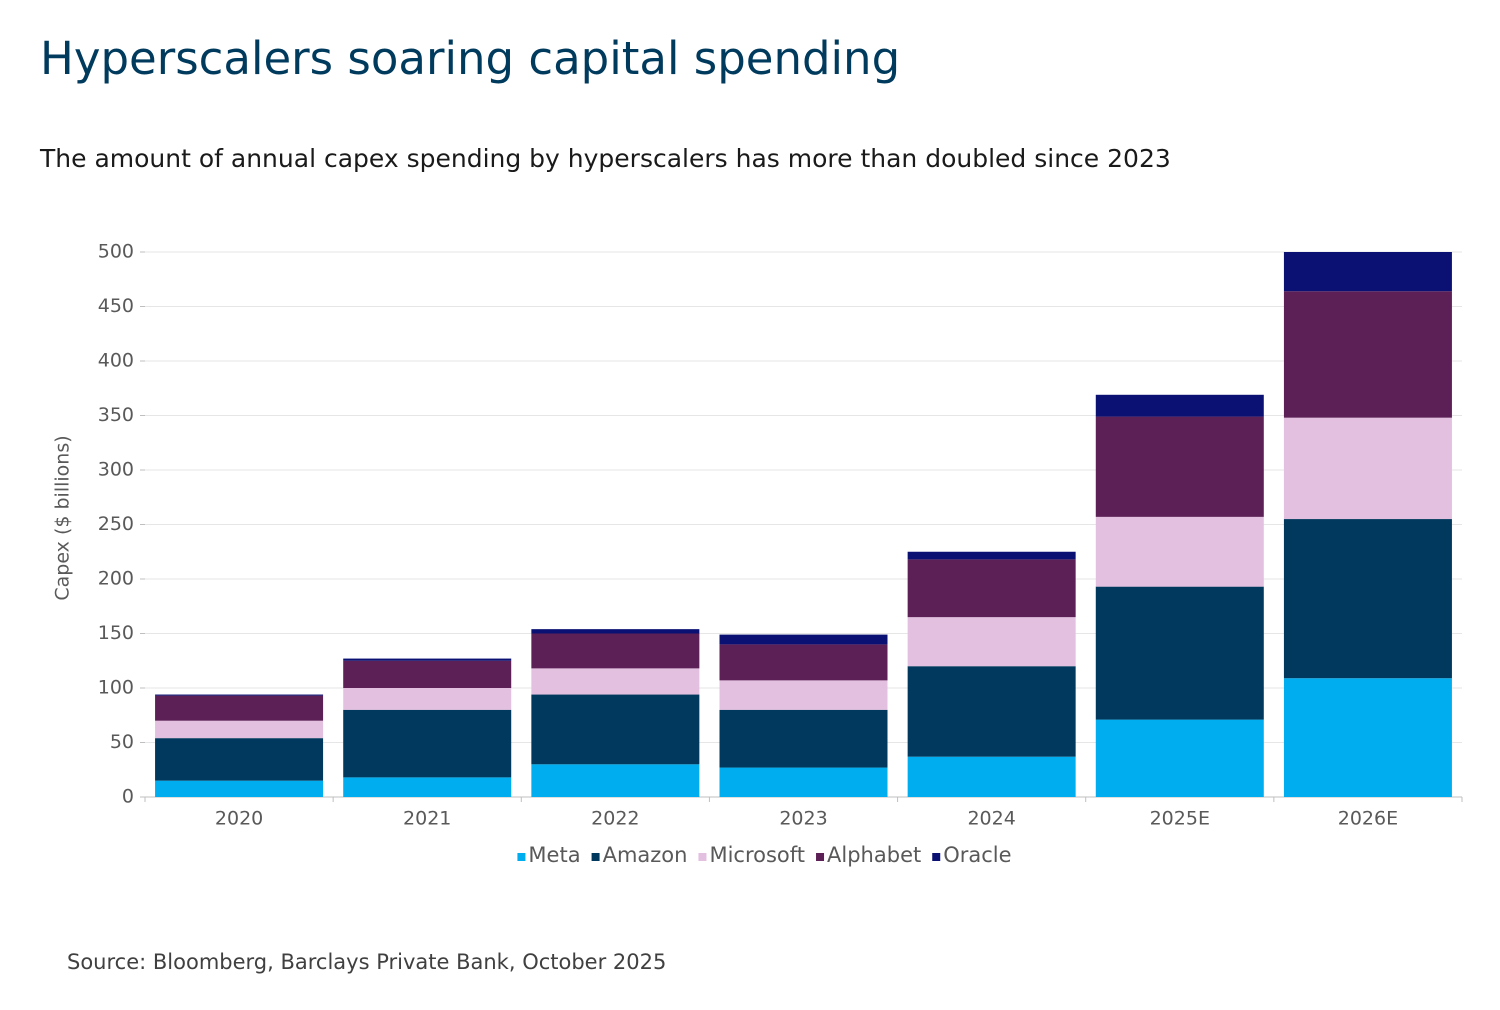 The image size is (1500, 1010). I want to click on chart-title: Hyperscalers soaring capital spending, so click(470, 58).